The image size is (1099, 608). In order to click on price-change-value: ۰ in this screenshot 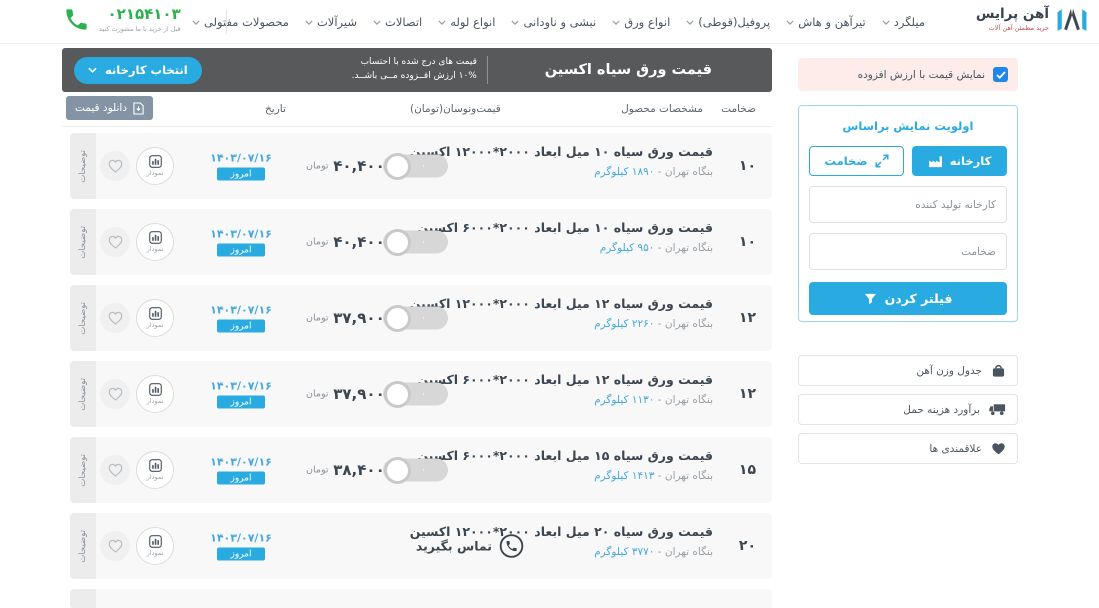, I will do `click(423, 242)`.